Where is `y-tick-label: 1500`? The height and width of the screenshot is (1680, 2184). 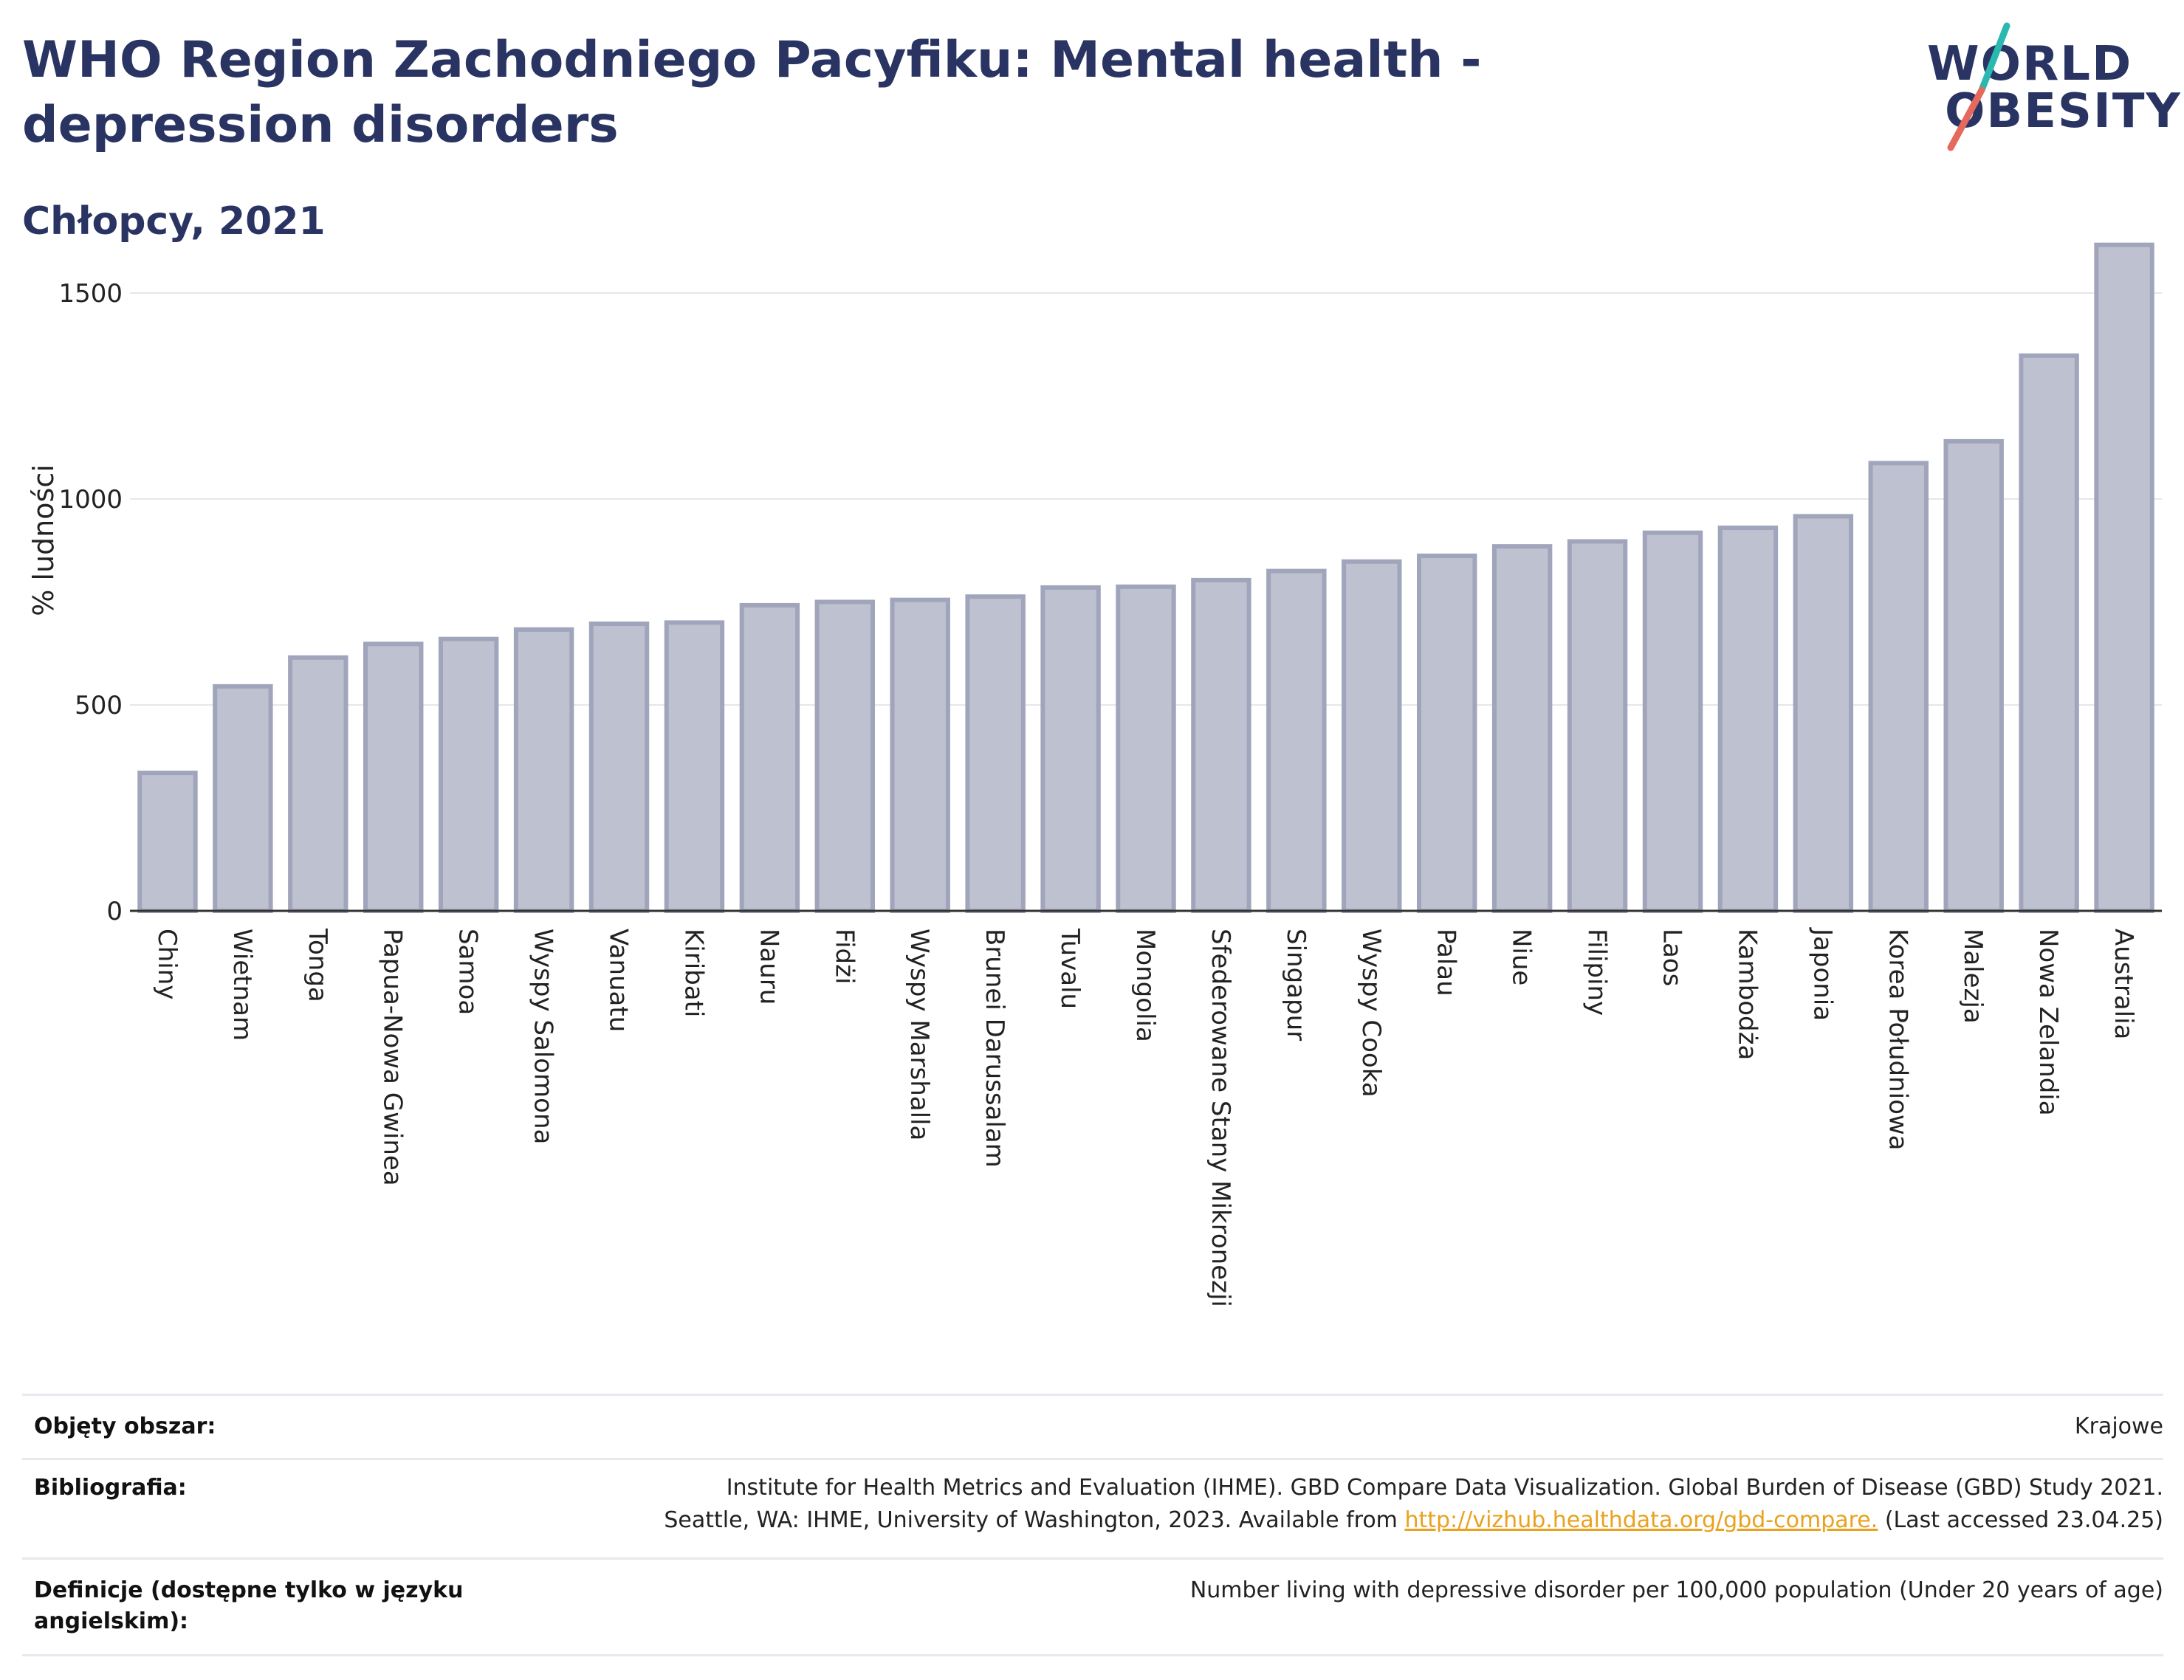
y-tick-label: 1500 is located at coordinates (91, 294).